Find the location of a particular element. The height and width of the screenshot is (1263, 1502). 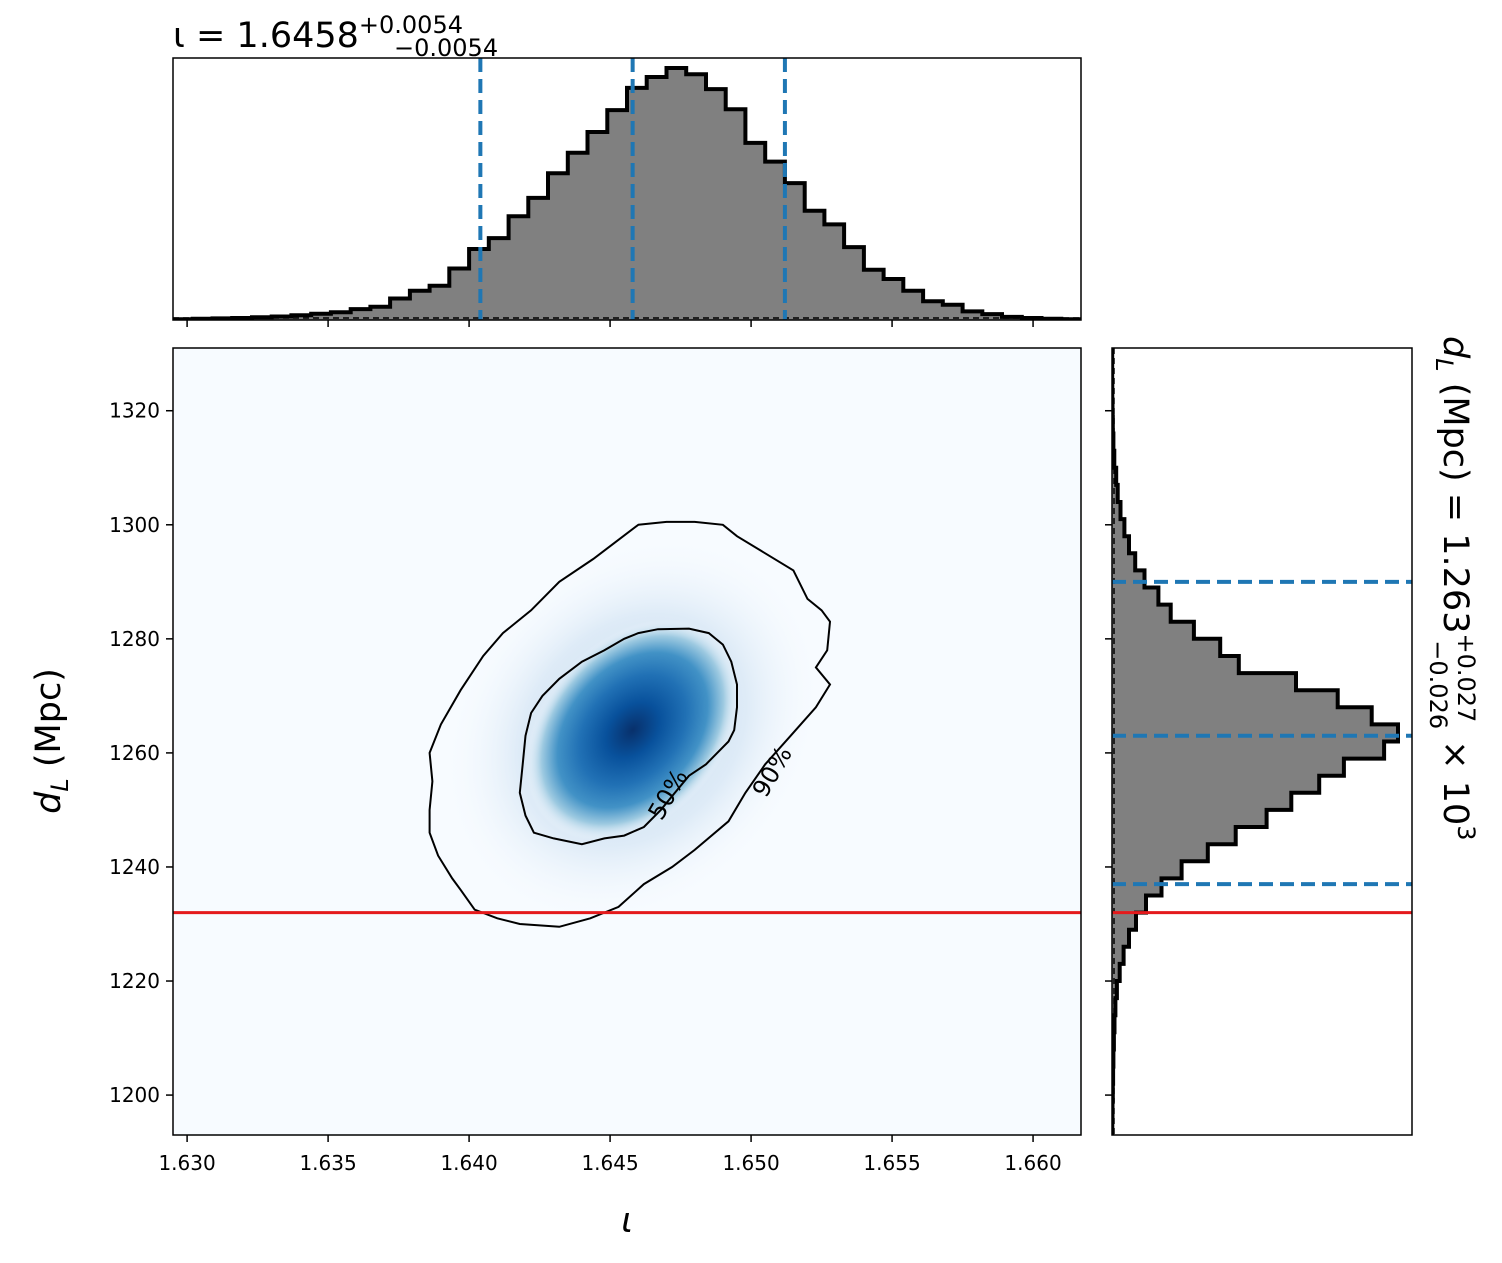

y-tick-label: 1220 is located at coordinates (134, 981).